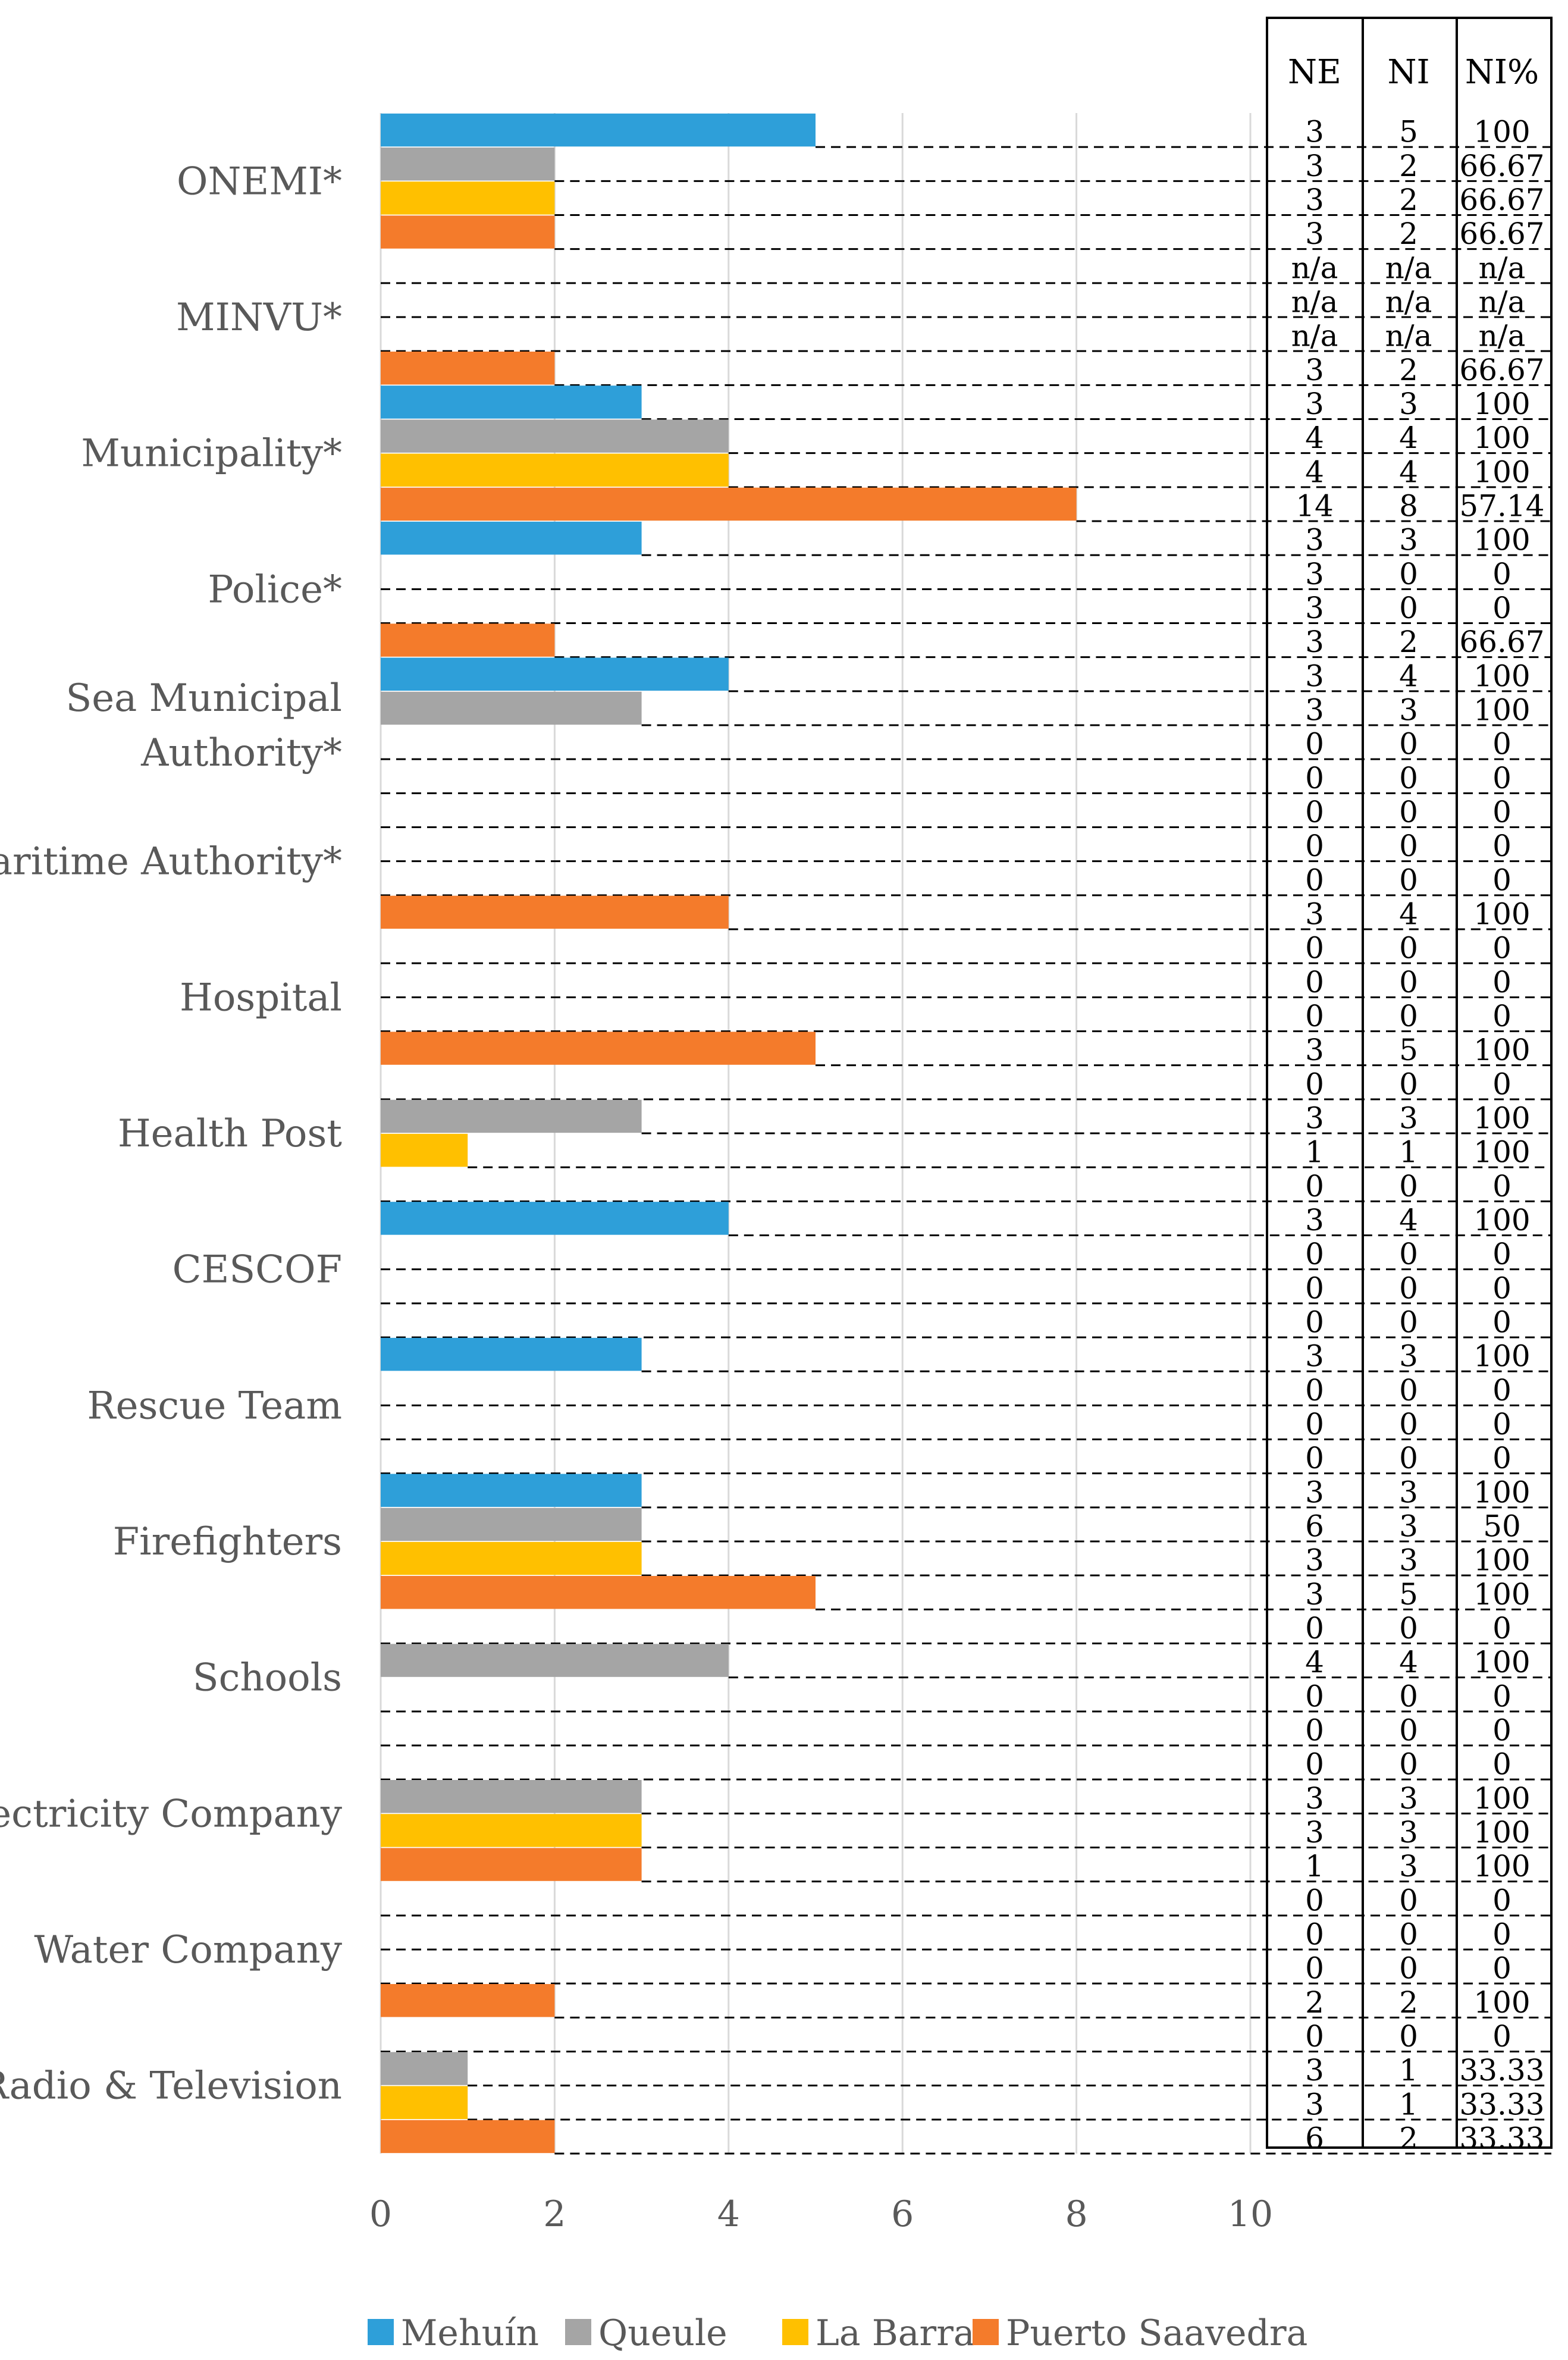 This screenshot has height=2360, width=1568. I want to click on ne-value-onemi-puerto-saavedra: 3, so click(1314, 234).